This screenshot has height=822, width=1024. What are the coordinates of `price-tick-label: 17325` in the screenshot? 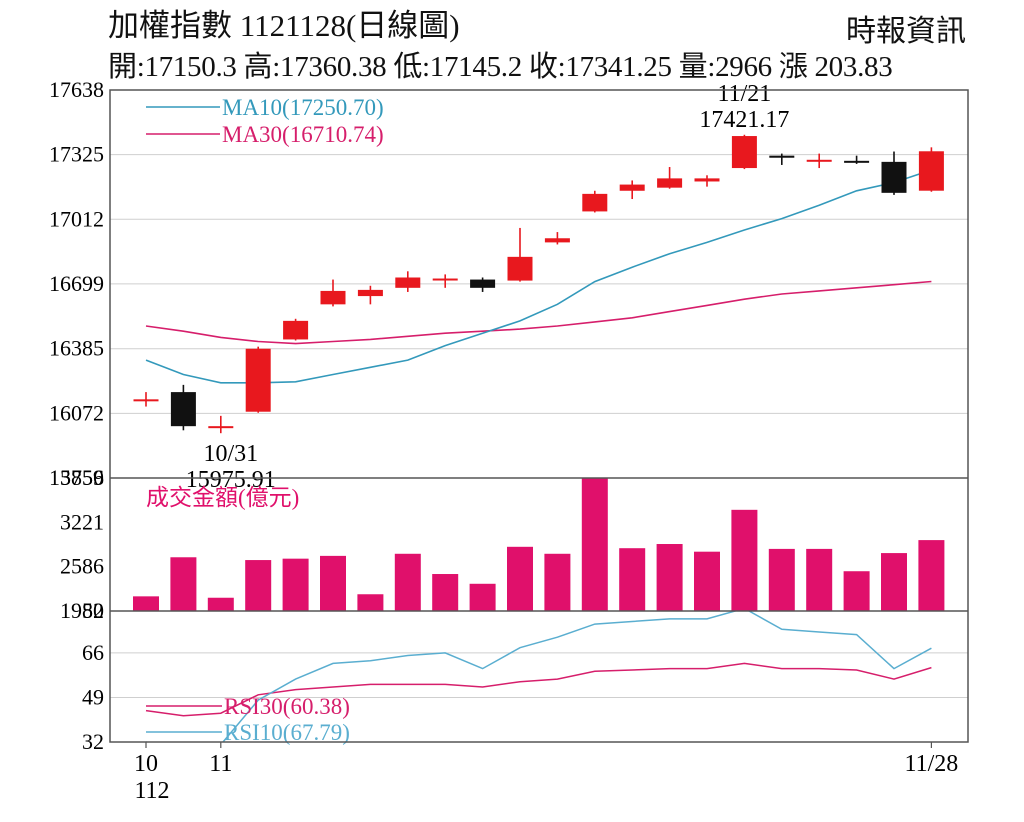 It's located at (76, 154).